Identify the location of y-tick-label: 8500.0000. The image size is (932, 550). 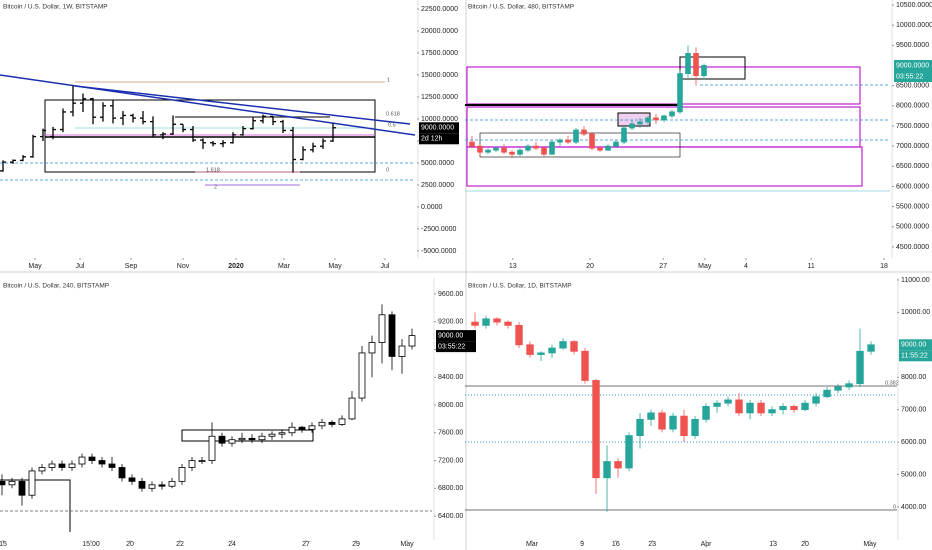
(912, 86).